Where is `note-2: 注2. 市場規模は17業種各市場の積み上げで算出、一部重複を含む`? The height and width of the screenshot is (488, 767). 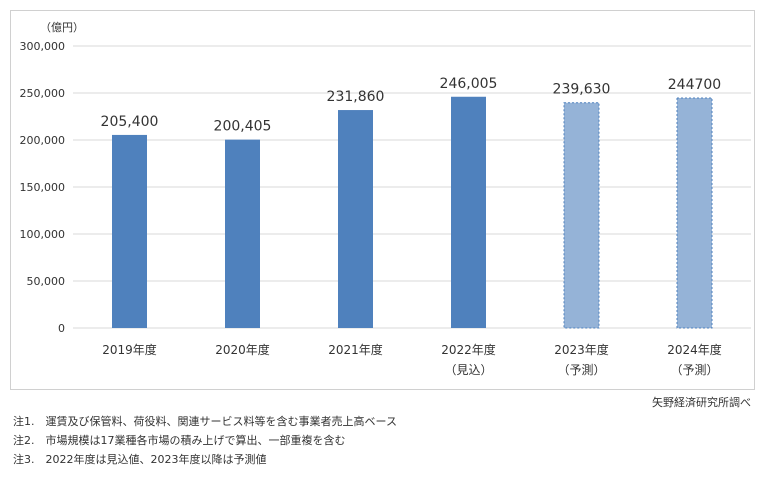
note-2: 注2. 市場規模は17業種各市場の積み上げで算出、一部重複を含む is located at coordinates (179, 440).